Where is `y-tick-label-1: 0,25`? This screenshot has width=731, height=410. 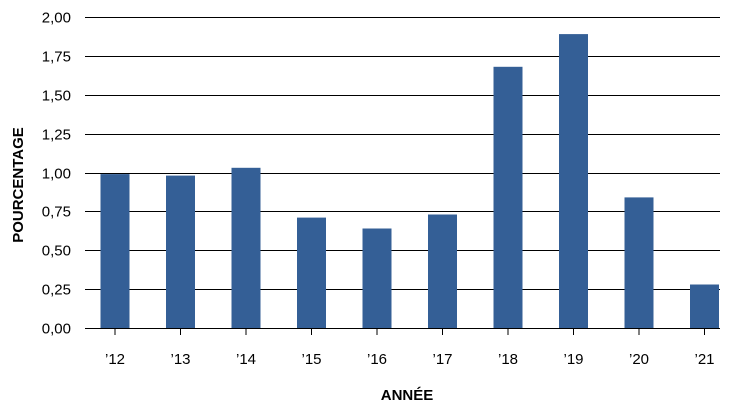 y-tick-label-1: 0,25 is located at coordinates (56, 290).